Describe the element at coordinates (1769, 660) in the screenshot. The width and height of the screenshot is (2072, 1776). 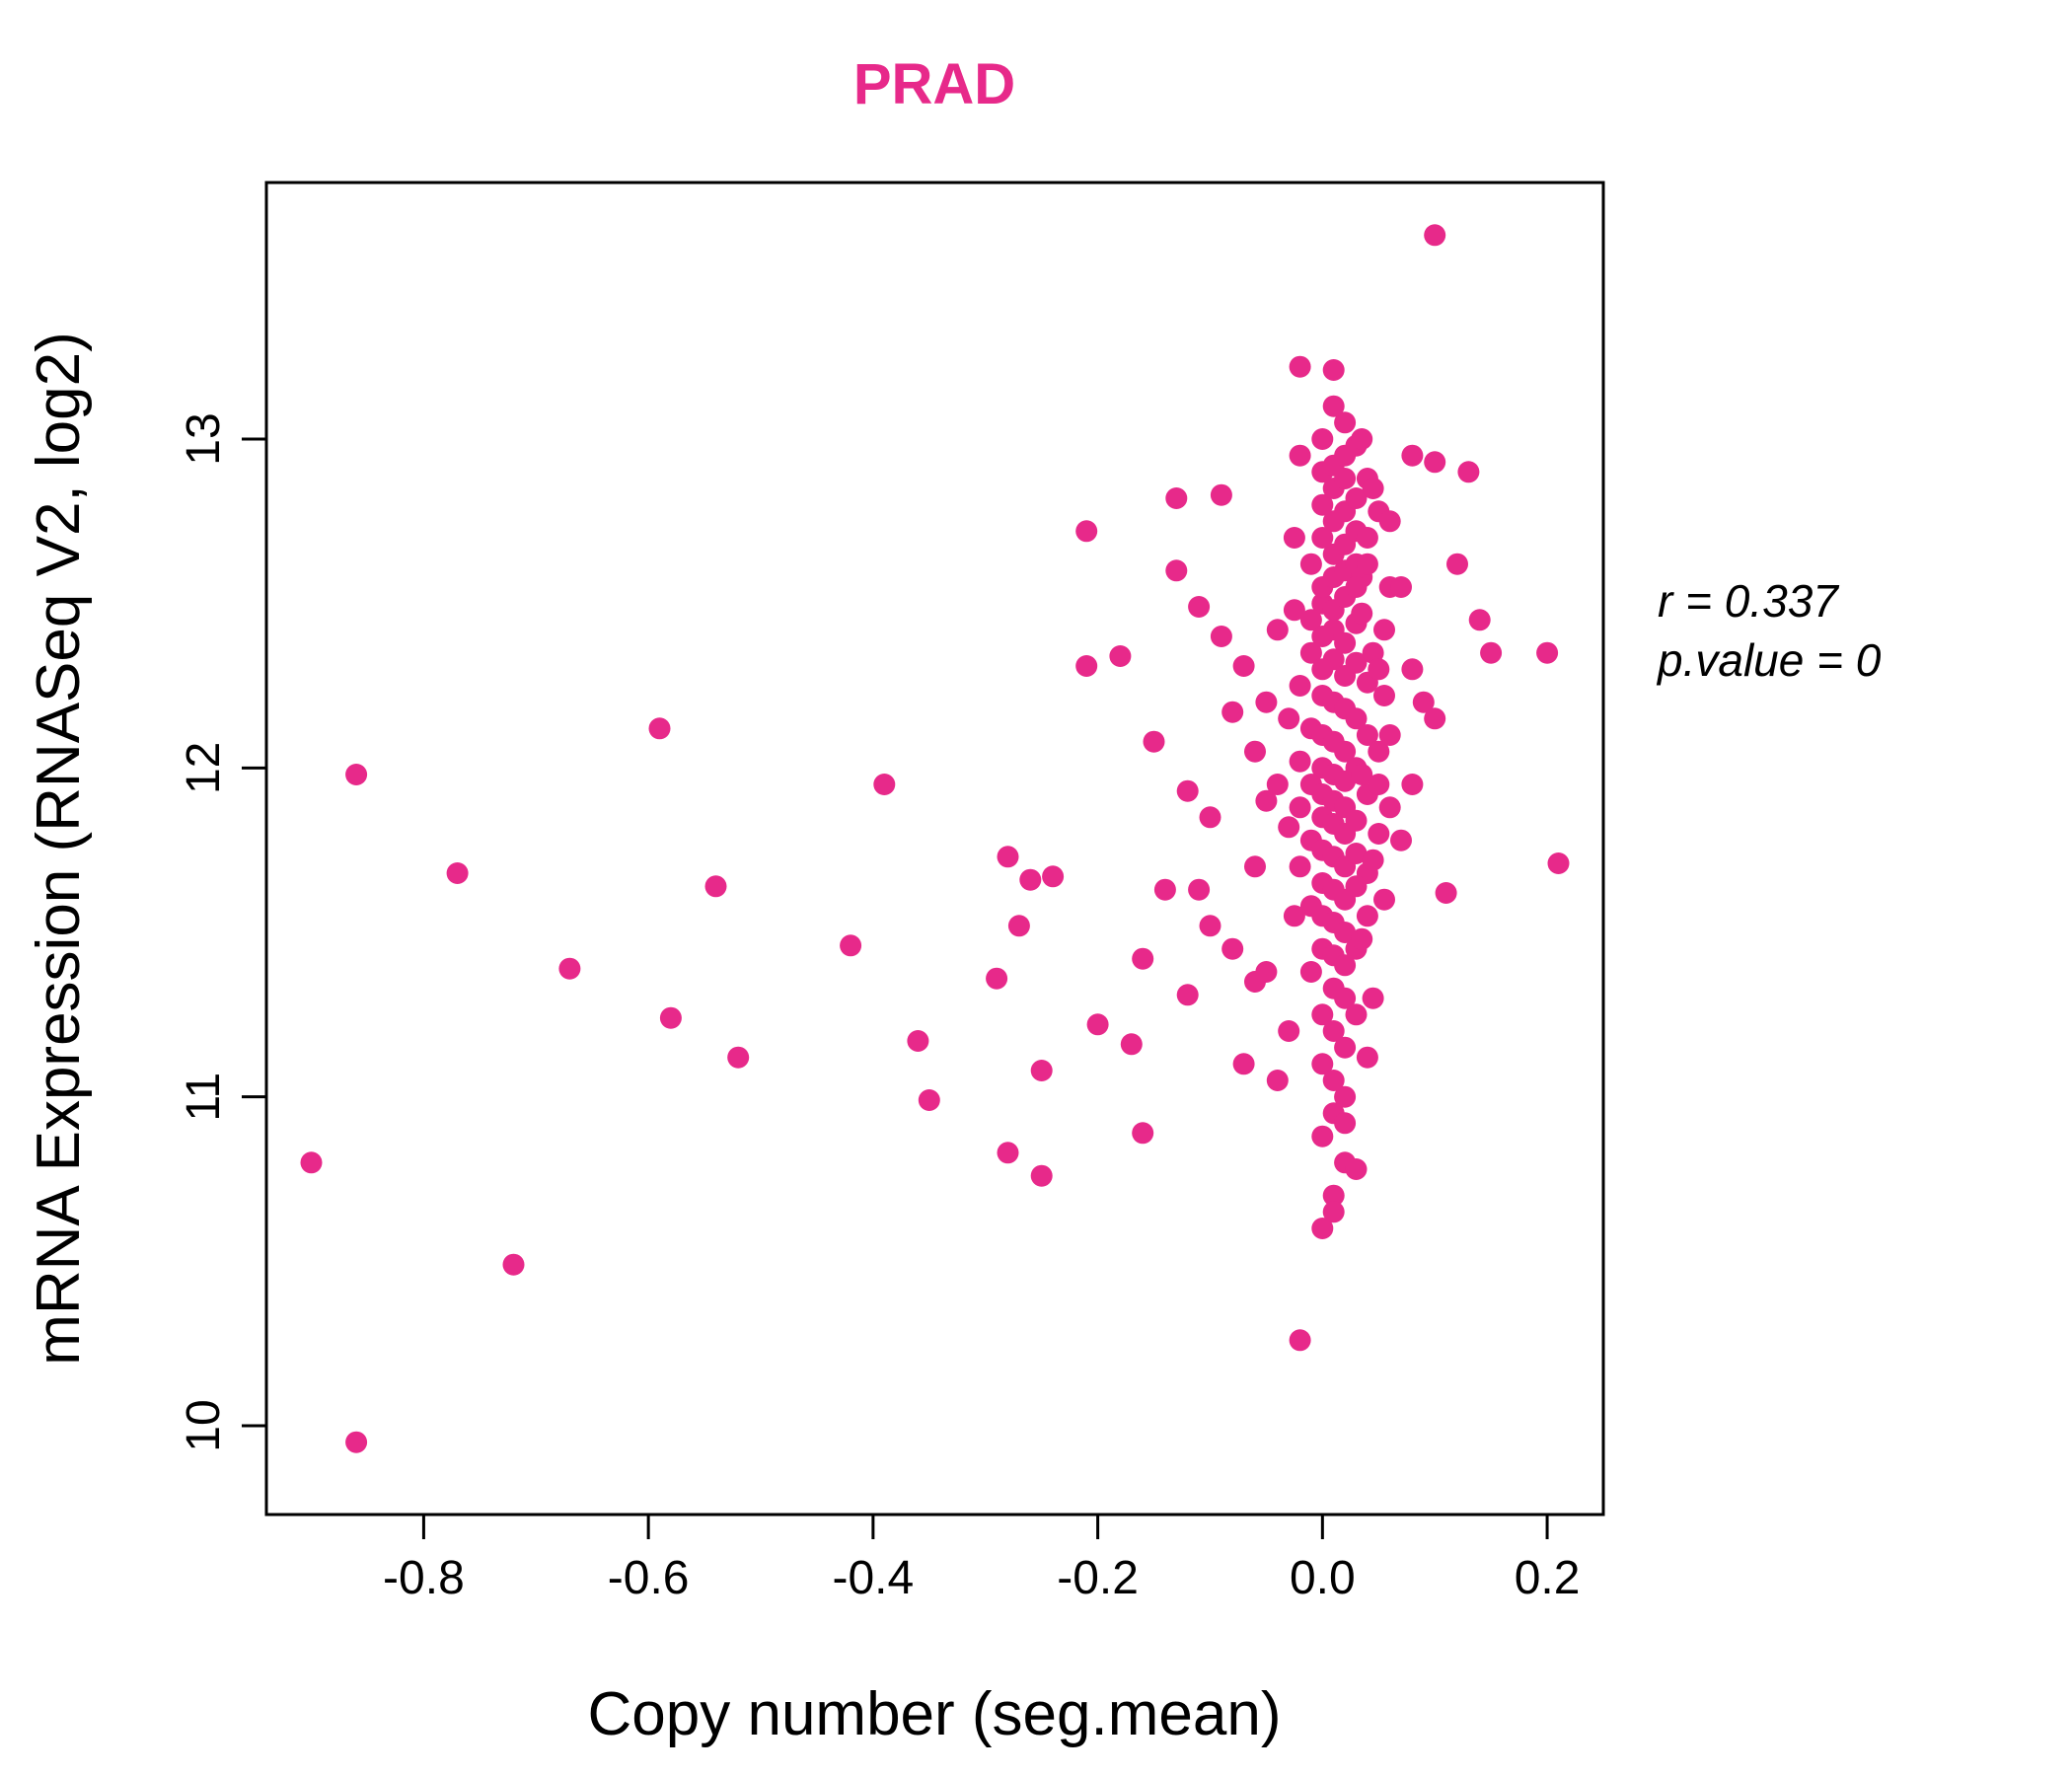
I see `annotation-p-value: p.value = 0` at that location.